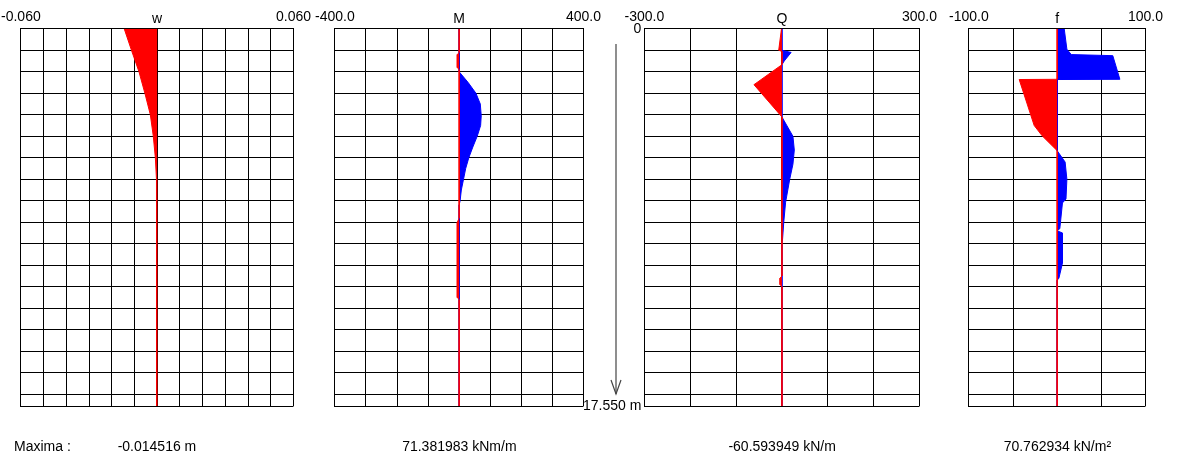  Describe the element at coordinates (157, 18) in the screenshot. I see `chart-title: w` at that location.